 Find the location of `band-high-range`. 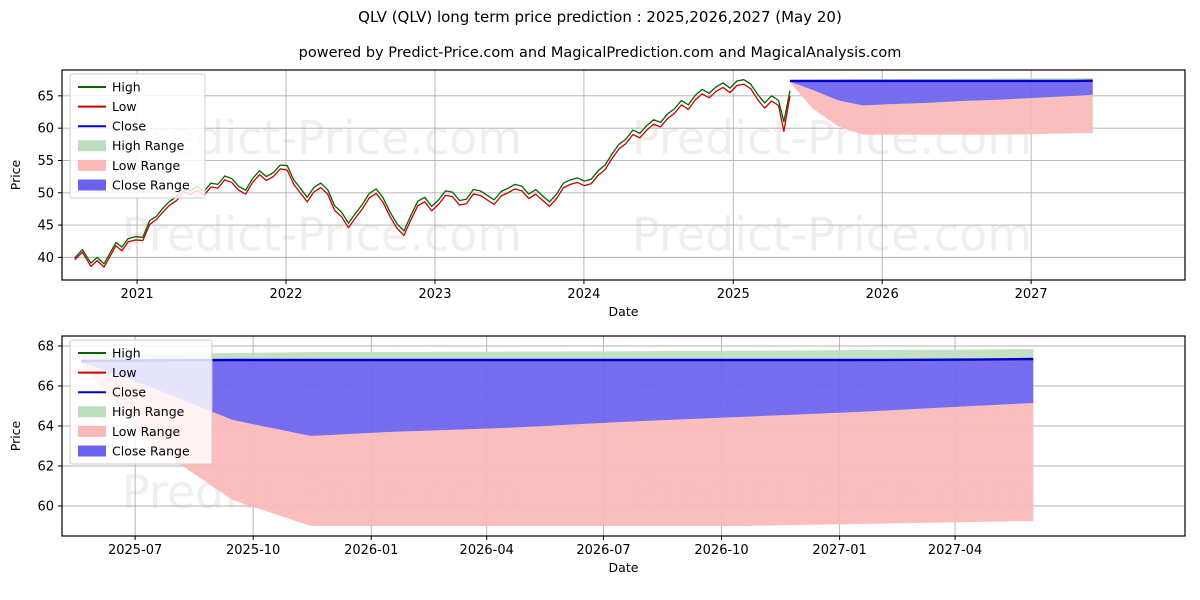

band-high-range is located at coordinates (557, 355).